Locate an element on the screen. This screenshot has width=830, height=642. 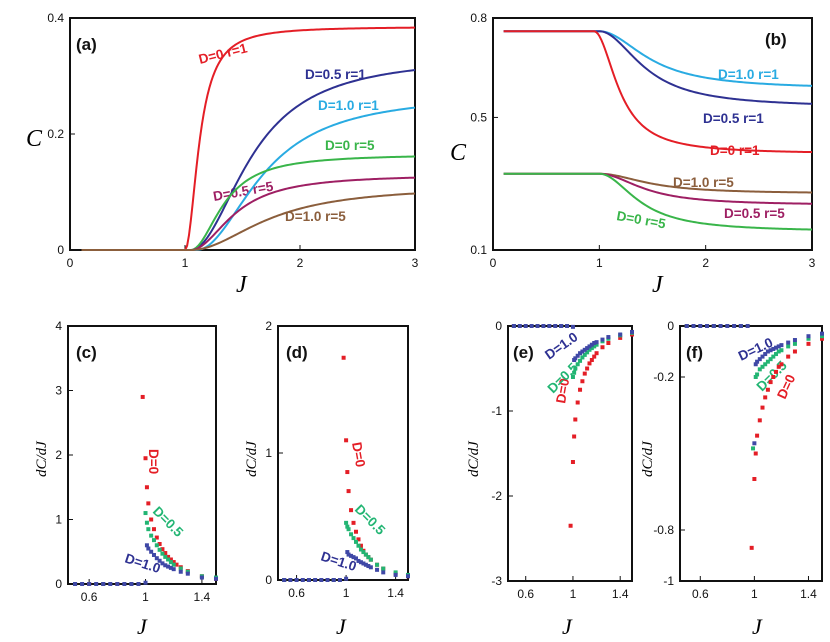
y-tick-label-e-0: -3 is located at coordinates (496, 581).